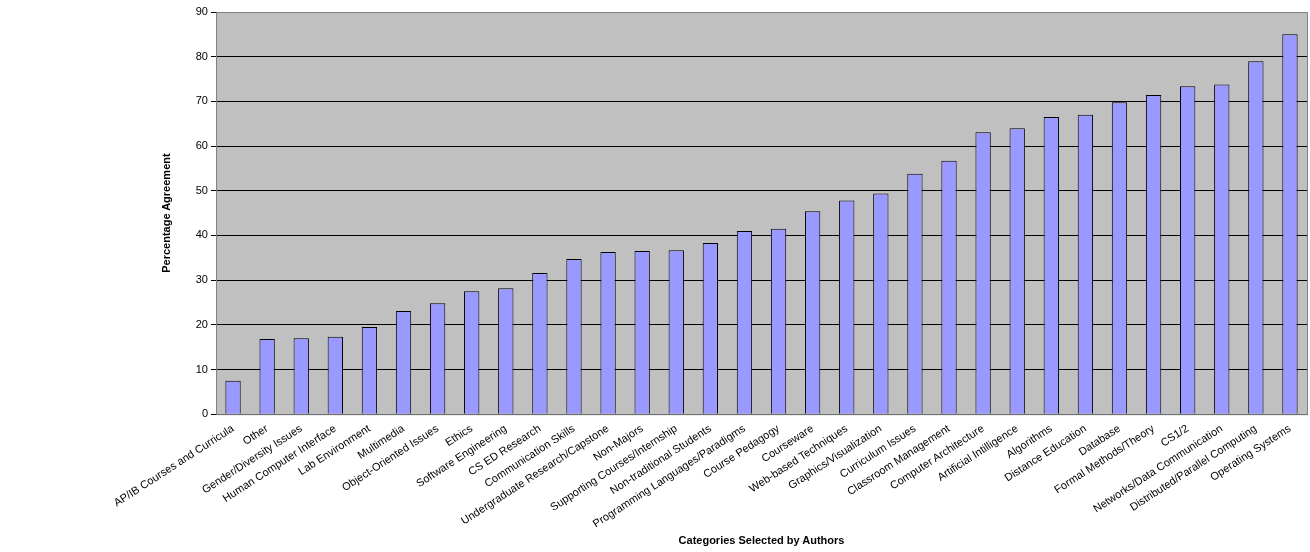 The height and width of the screenshot is (552, 1310). What do you see at coordinates (201, 323) in the screenshot?
I see `y-tick-label: 20` at bounding box center [201, 323].